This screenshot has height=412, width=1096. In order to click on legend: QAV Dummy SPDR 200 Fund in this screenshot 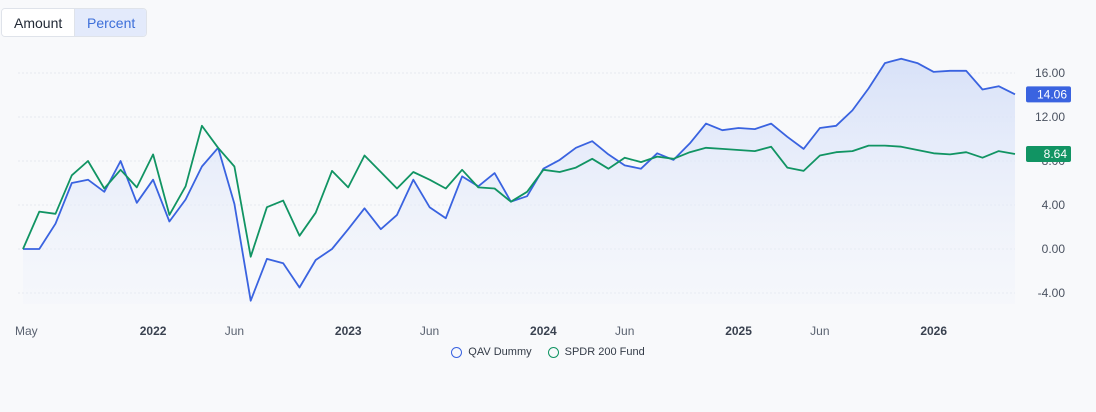, I will do `click(548, 352)`.